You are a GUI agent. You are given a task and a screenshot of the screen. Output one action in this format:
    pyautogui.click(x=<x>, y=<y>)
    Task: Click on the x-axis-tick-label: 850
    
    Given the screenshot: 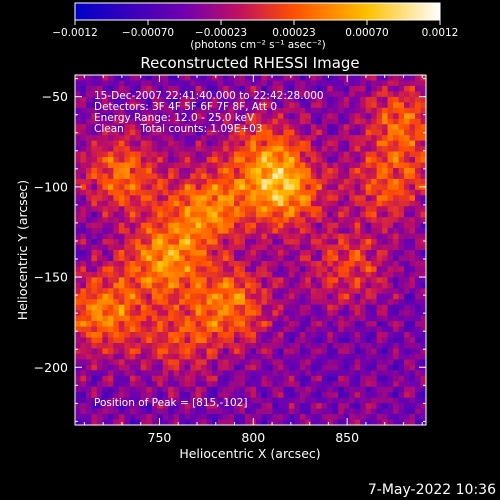 What is the action you would take?
    pyautogui.click(x=347, y=437)
    